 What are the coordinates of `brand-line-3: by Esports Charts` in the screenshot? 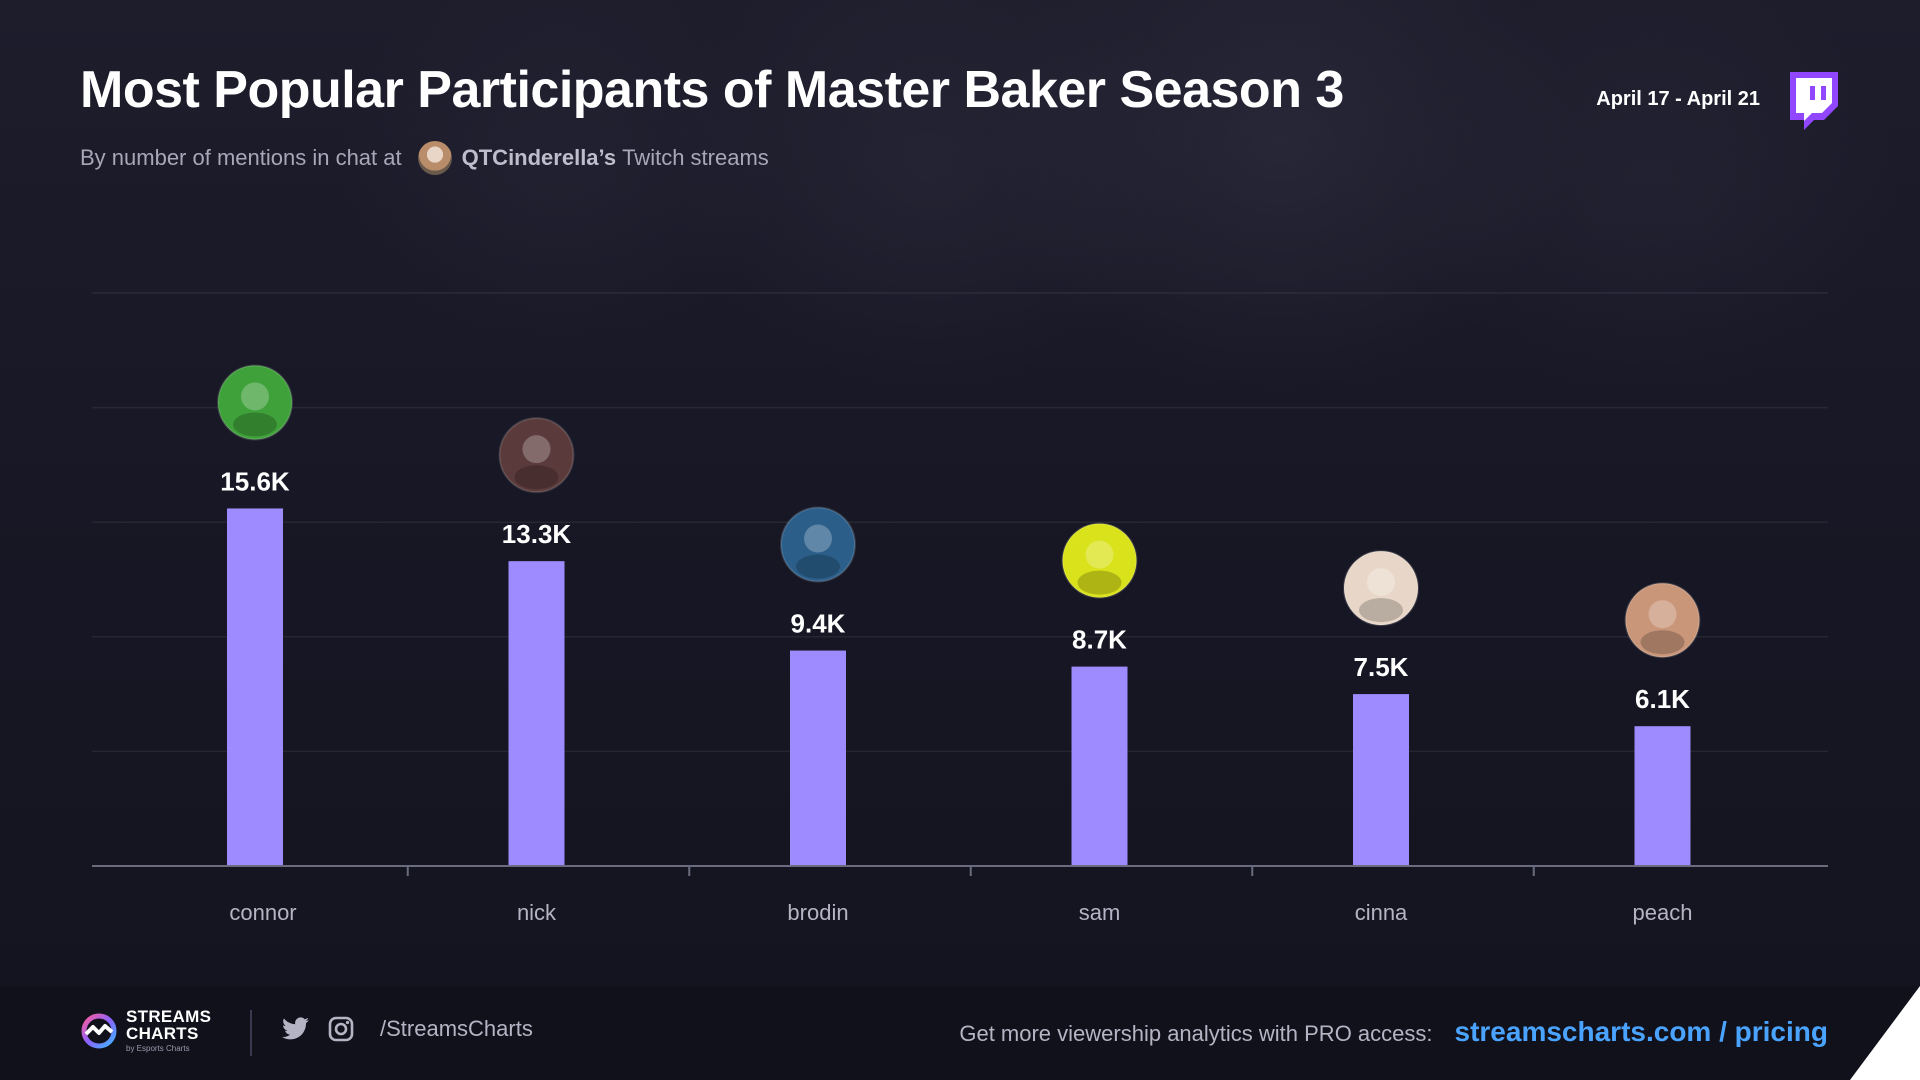 It's located at (158, 1048).